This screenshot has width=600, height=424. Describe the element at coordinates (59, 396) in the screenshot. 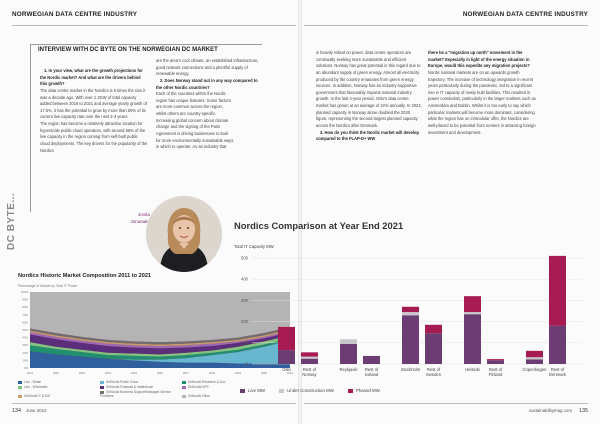

I see `left-legend-item: Self-build IT & Edf` at that location.